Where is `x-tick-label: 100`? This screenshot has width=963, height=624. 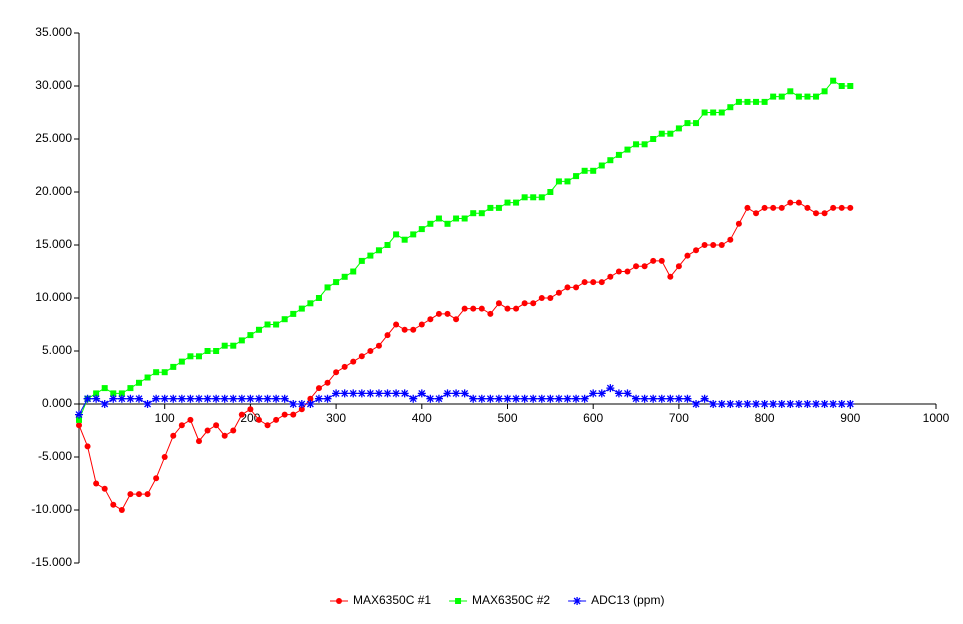
x-tick-label: 100 is located at coordinates (165, 418).